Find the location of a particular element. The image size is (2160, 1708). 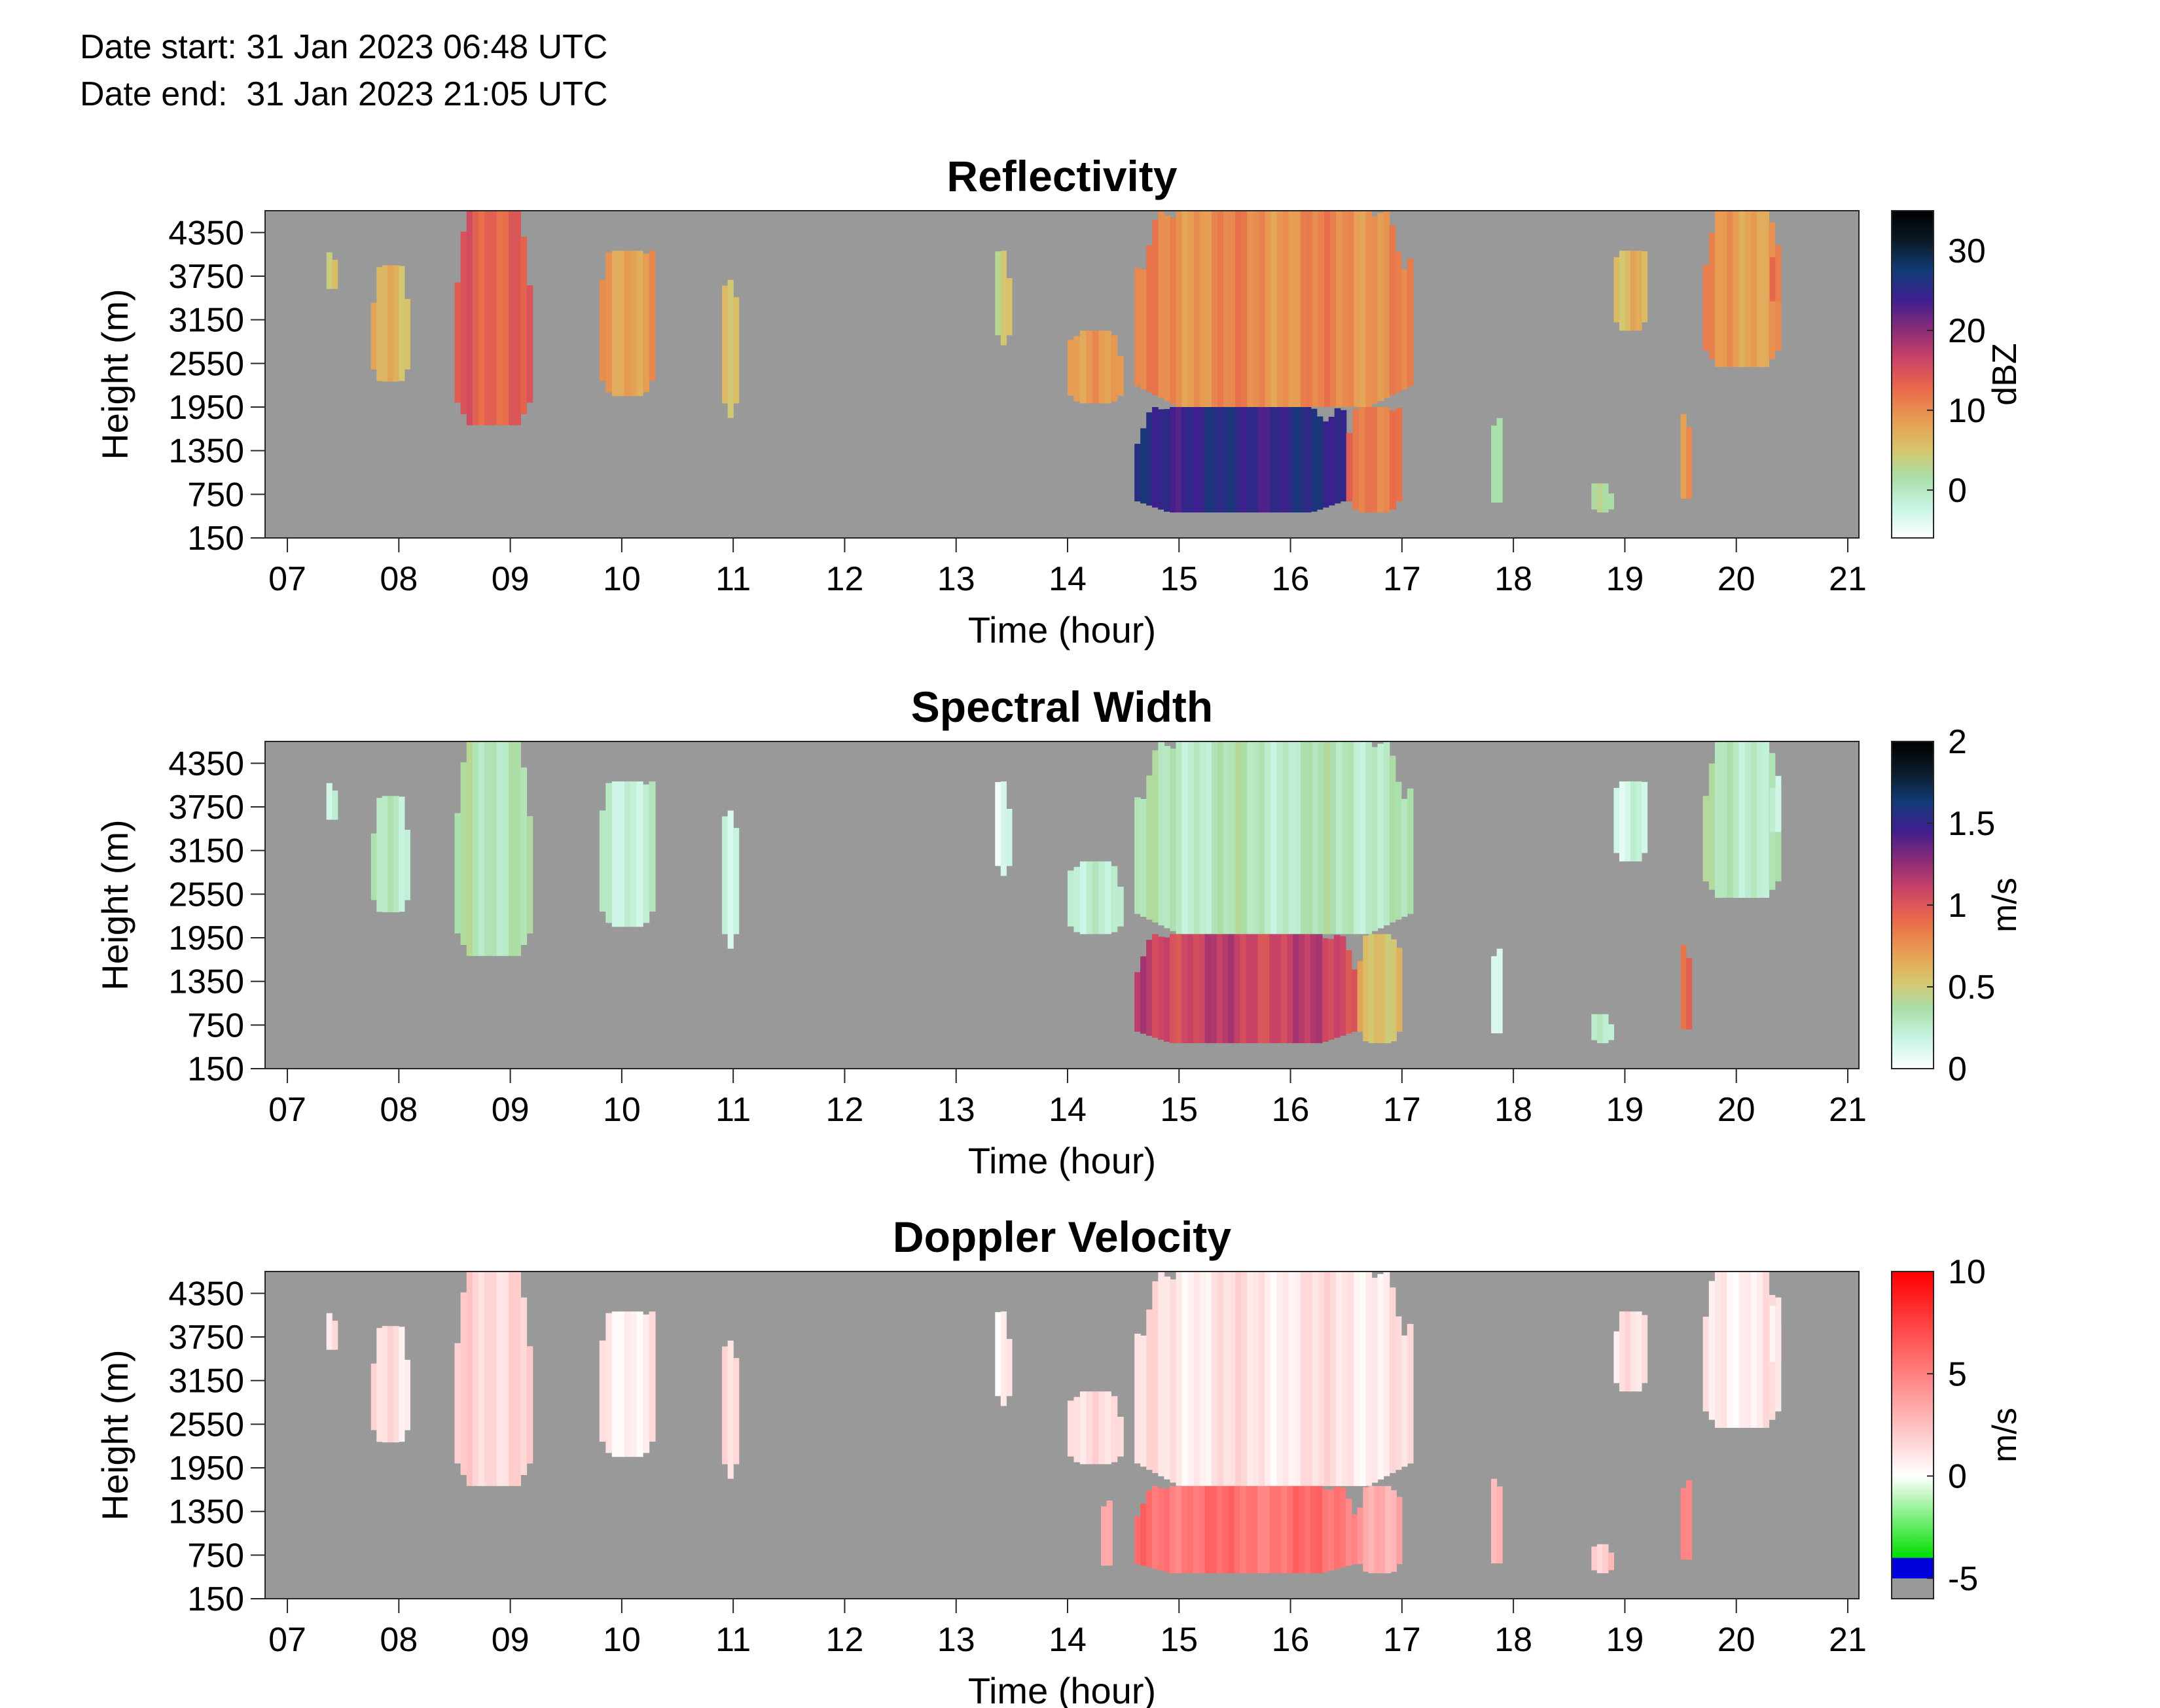

reflectivity-x-tick-label: 12 is located at coordinates (845, 579).